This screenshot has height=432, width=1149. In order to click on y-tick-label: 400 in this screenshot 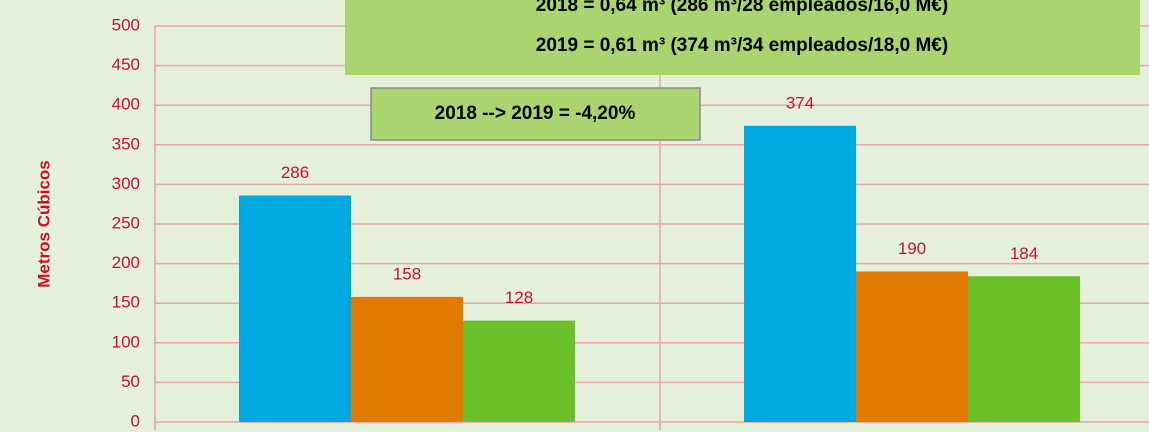, I will do `click(126, 104)`.